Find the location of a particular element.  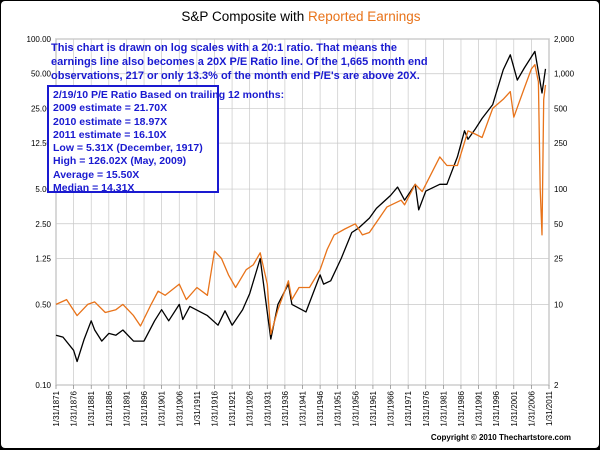

chart-title: S&P Composite with Reported Earnings is located at coordinates (300, 16).